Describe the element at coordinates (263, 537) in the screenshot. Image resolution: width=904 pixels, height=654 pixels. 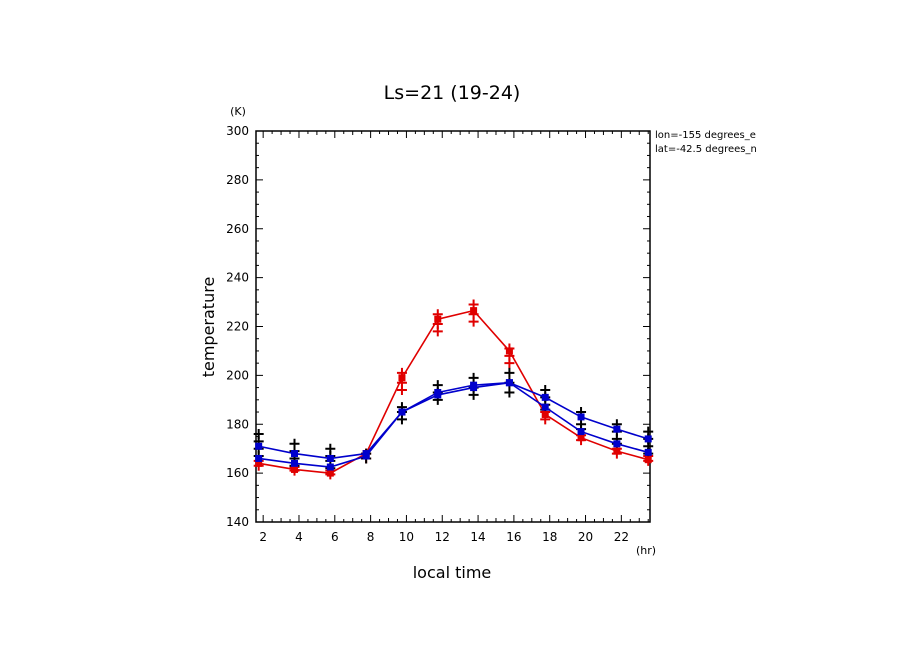
I see `x-tick-label: 2` at that location.